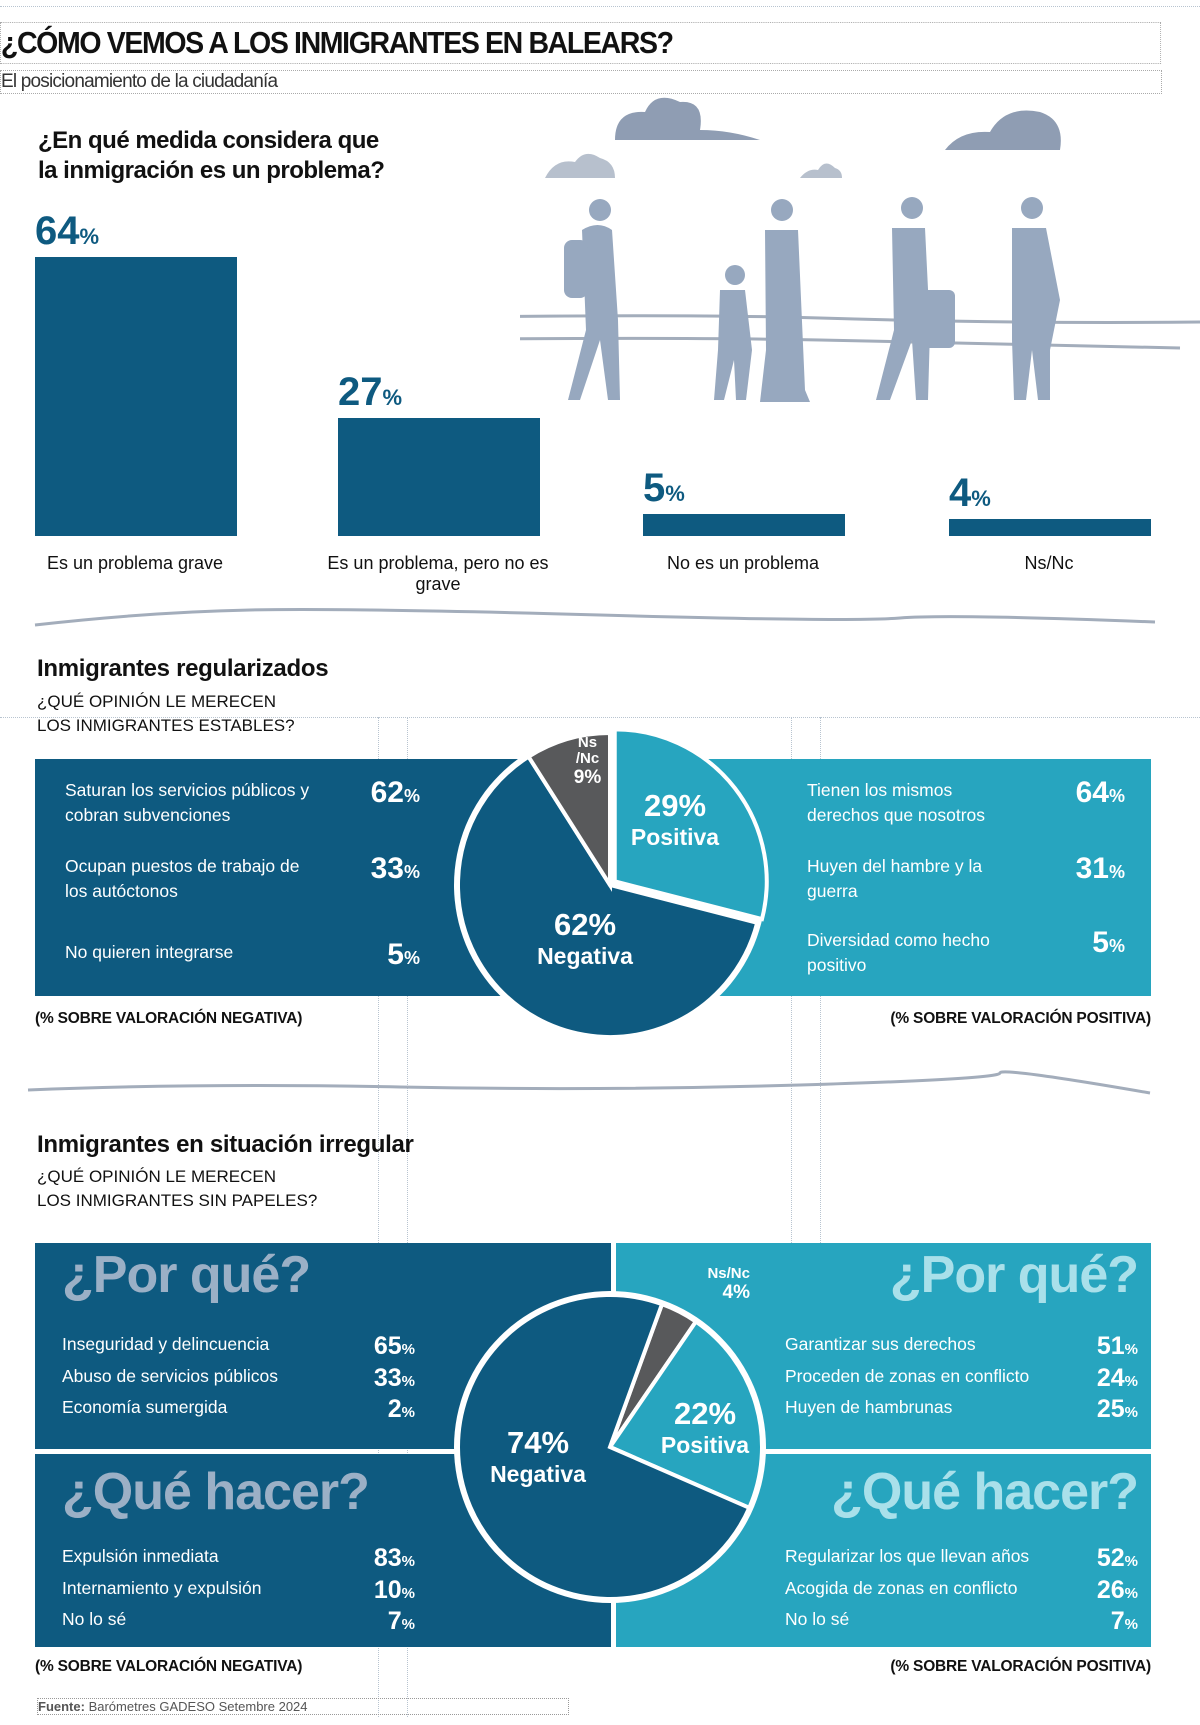 This screenshot has height=1725, width=1200. What do you see at coordinates (907, 1556) in the screenshot?
I see `reason-label: Regularizar los que llevan años` at bounding box center [907, 1556].